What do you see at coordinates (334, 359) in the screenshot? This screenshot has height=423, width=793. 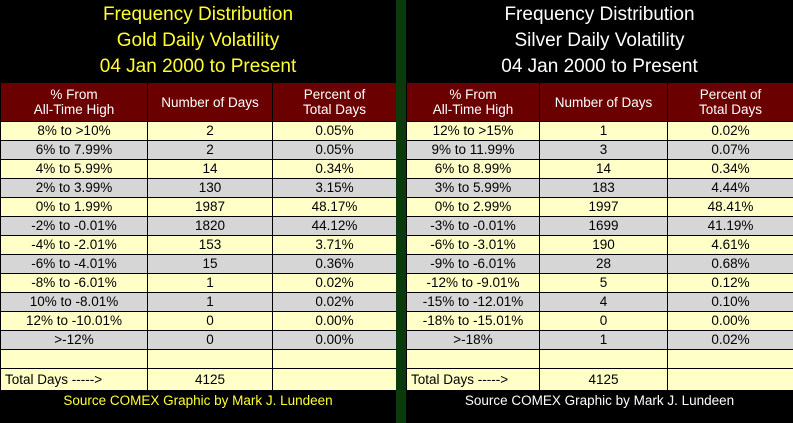 I see `cell-percent` at bounding box center [334, 359].